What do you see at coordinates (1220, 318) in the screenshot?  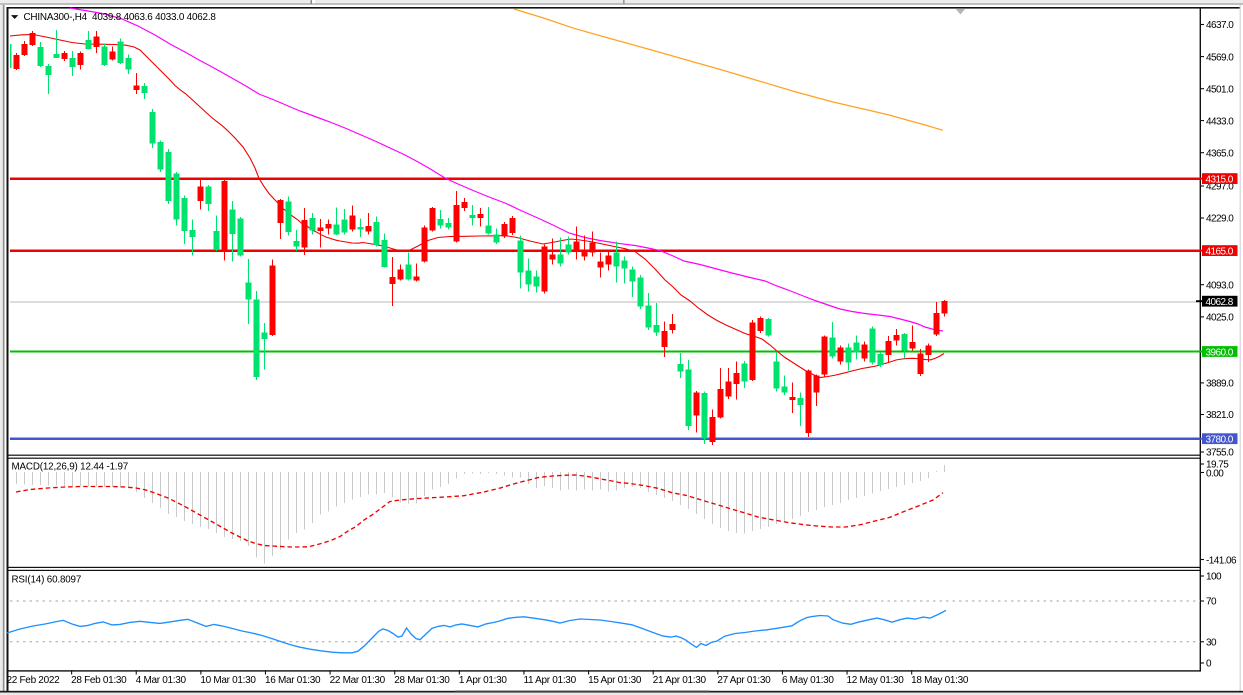 I see `svg-text: 4025.0` at bounding box center [1220, 318].